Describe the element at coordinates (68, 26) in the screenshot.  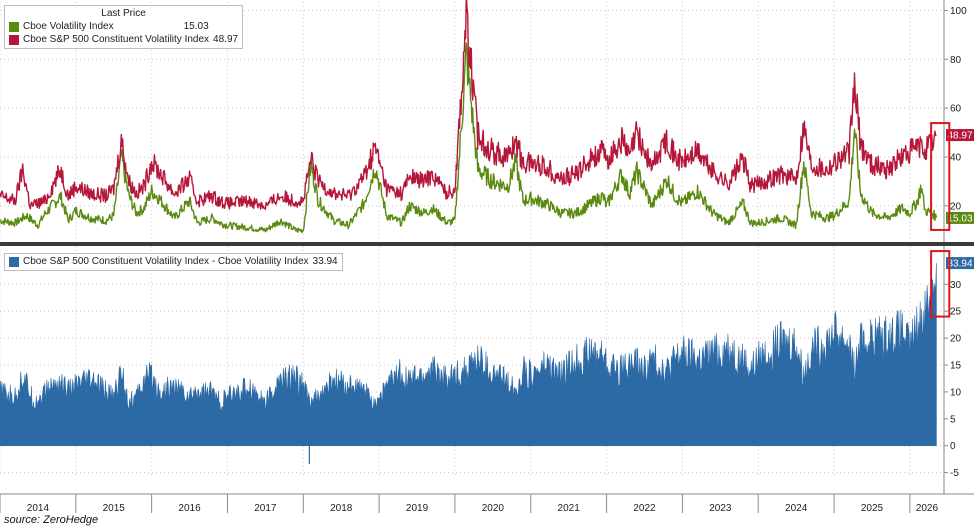
I see `legend-label-vix: Cboe Volatility Index` at that location.